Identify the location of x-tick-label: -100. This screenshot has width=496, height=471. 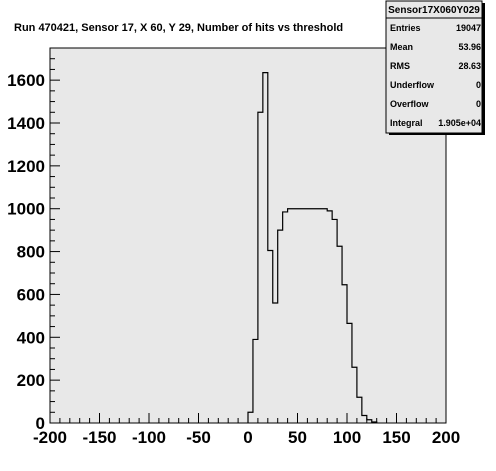
(149, 437).